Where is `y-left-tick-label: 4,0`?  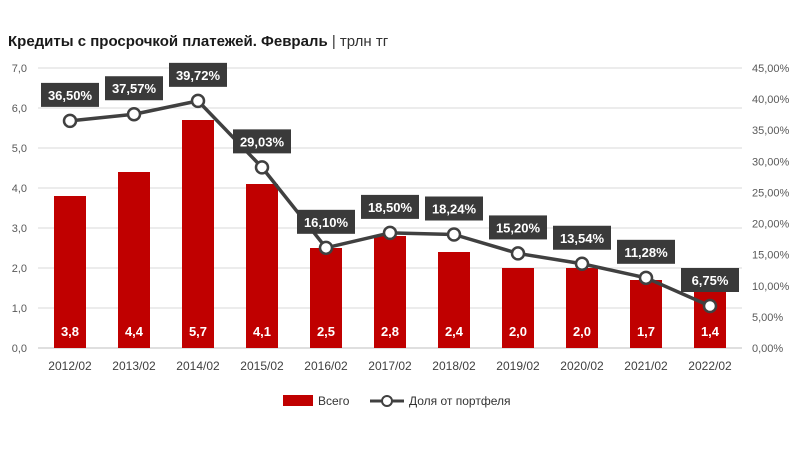 y-left-tick-label: 4,0 is located at coordinates (19, 189).